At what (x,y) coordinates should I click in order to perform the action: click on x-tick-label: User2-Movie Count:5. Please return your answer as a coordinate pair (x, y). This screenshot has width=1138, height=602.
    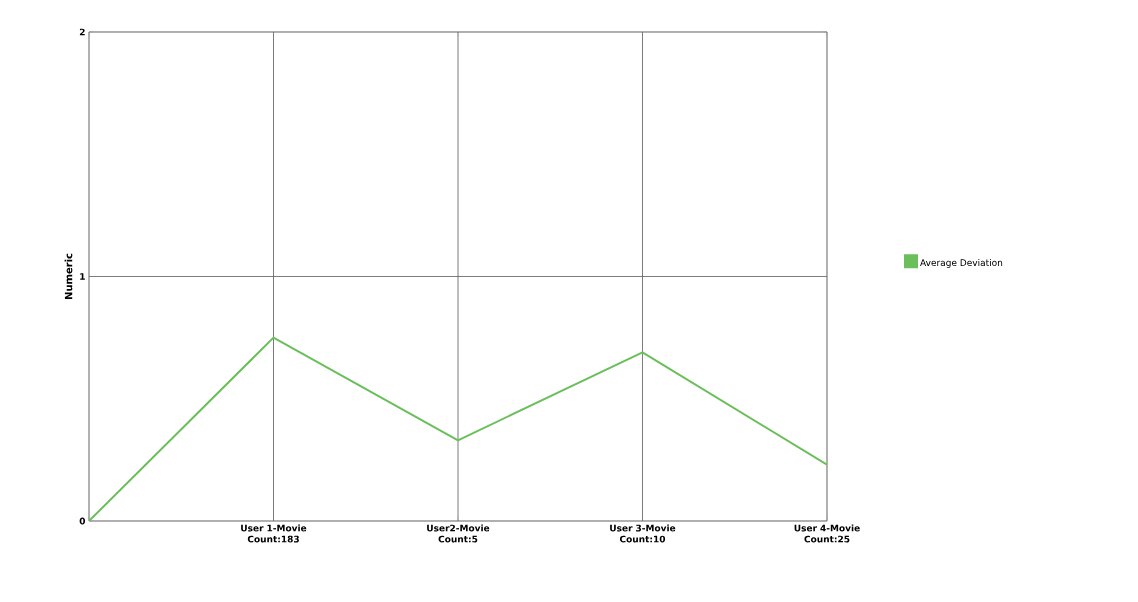
    Looking at the image, I should click on (458, 533).